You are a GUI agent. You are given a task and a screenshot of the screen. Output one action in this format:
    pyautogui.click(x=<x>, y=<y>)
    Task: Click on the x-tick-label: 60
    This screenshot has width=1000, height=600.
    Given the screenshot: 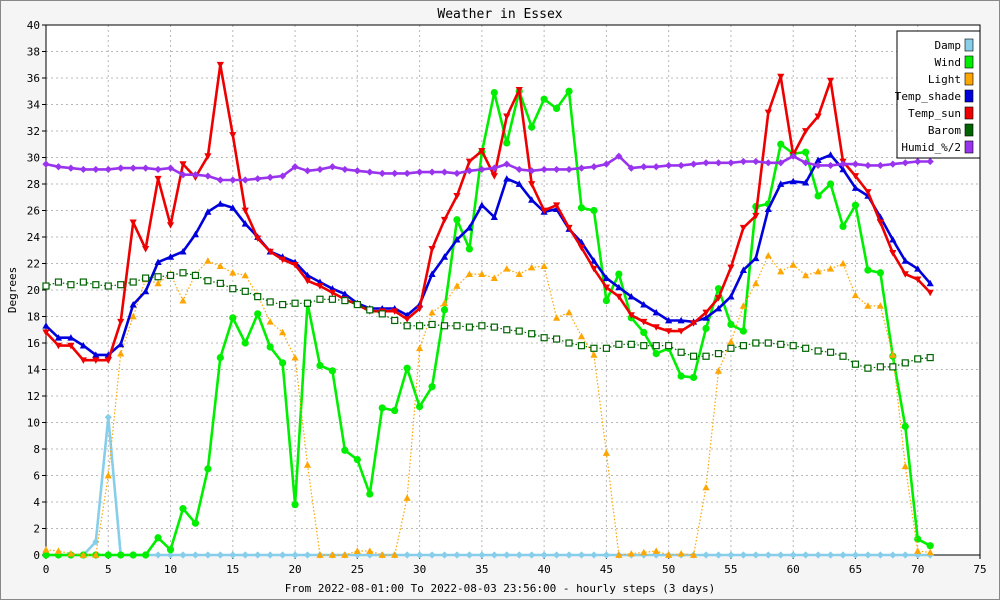 What is the action you would take?
    pyautogui.click(x=793, y=569)
    